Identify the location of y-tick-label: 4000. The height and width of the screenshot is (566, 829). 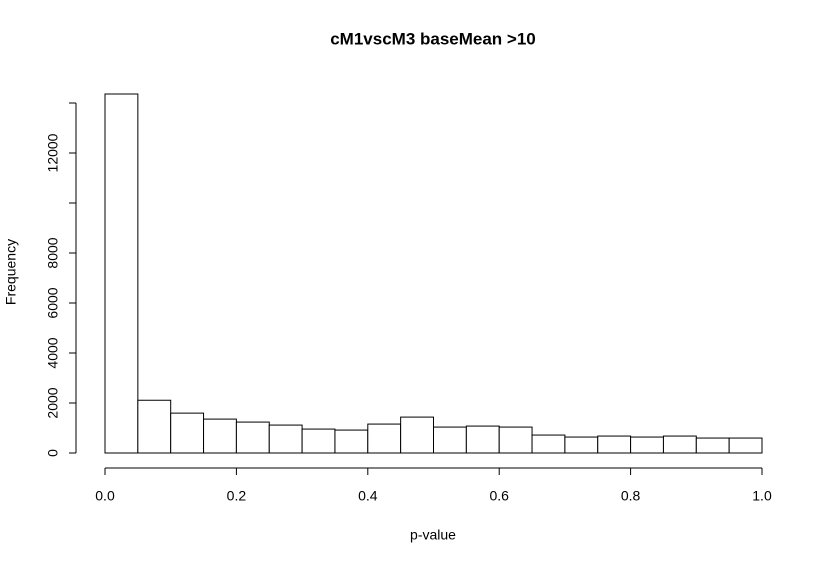
(53, 352).